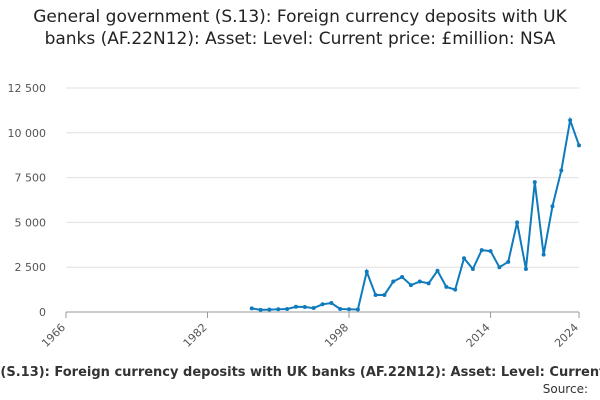 The width and height of the screenshot is (600, 400). What do you see at coordinates (565, 389) in the screenshot?
I see `source-label: Source:` at bounding box center [565, 389].